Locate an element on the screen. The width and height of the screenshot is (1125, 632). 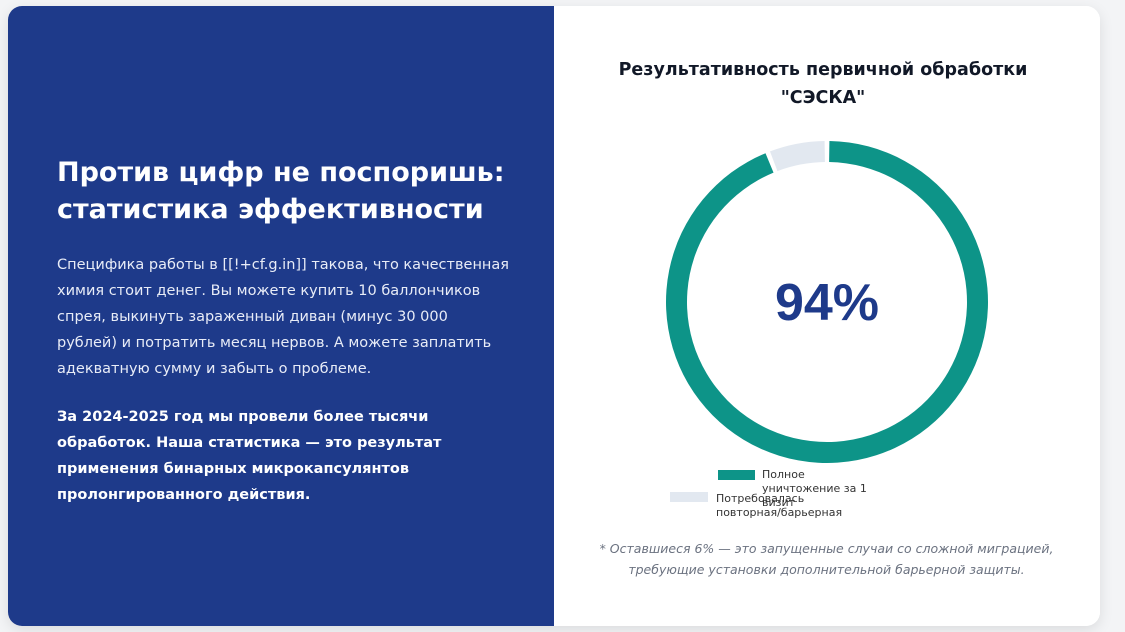
heading-line-1: Против цифр не поспоришь: is located at coordinates (281, 172).